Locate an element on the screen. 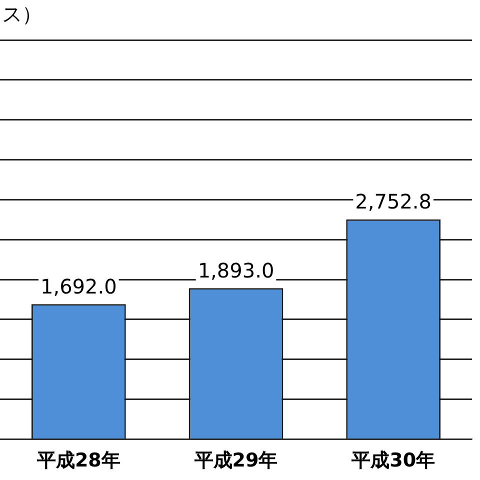 The height and width of the screenshot is (480, 480). x-tick-label: 平成30年 is located at coordinates (393, 461).